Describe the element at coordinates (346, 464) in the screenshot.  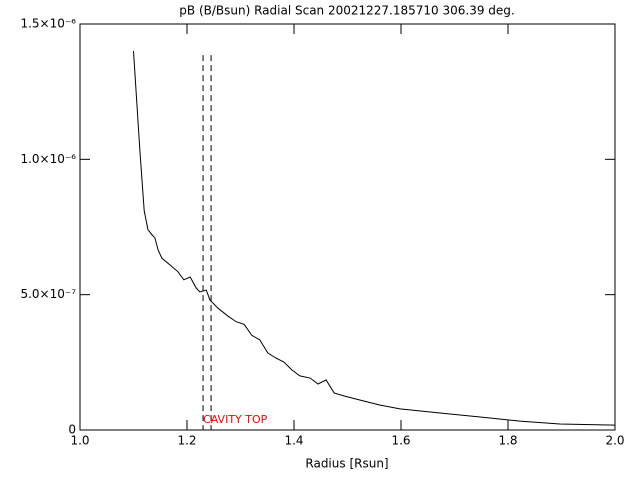
I see `x-axis-label: Radius [Rsun]` at that location.